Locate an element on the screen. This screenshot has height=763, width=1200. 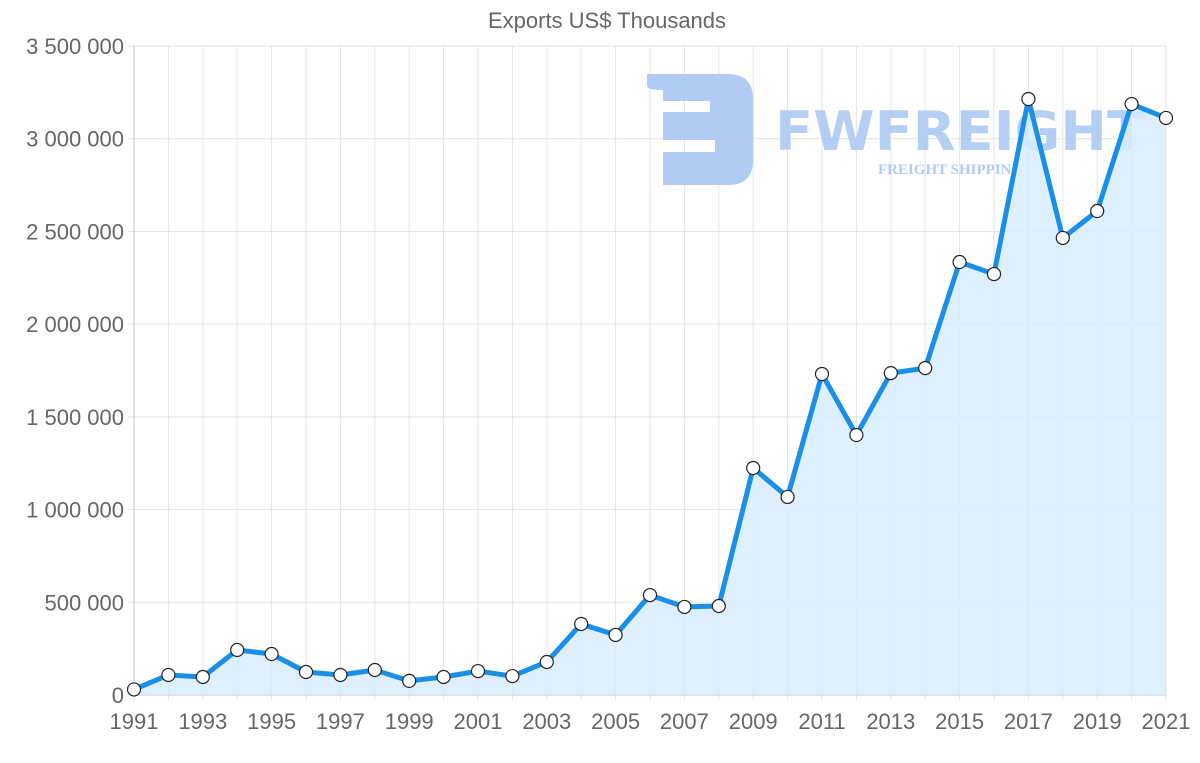
x-tick-label: 2003 is located at coordinates (546, 721).